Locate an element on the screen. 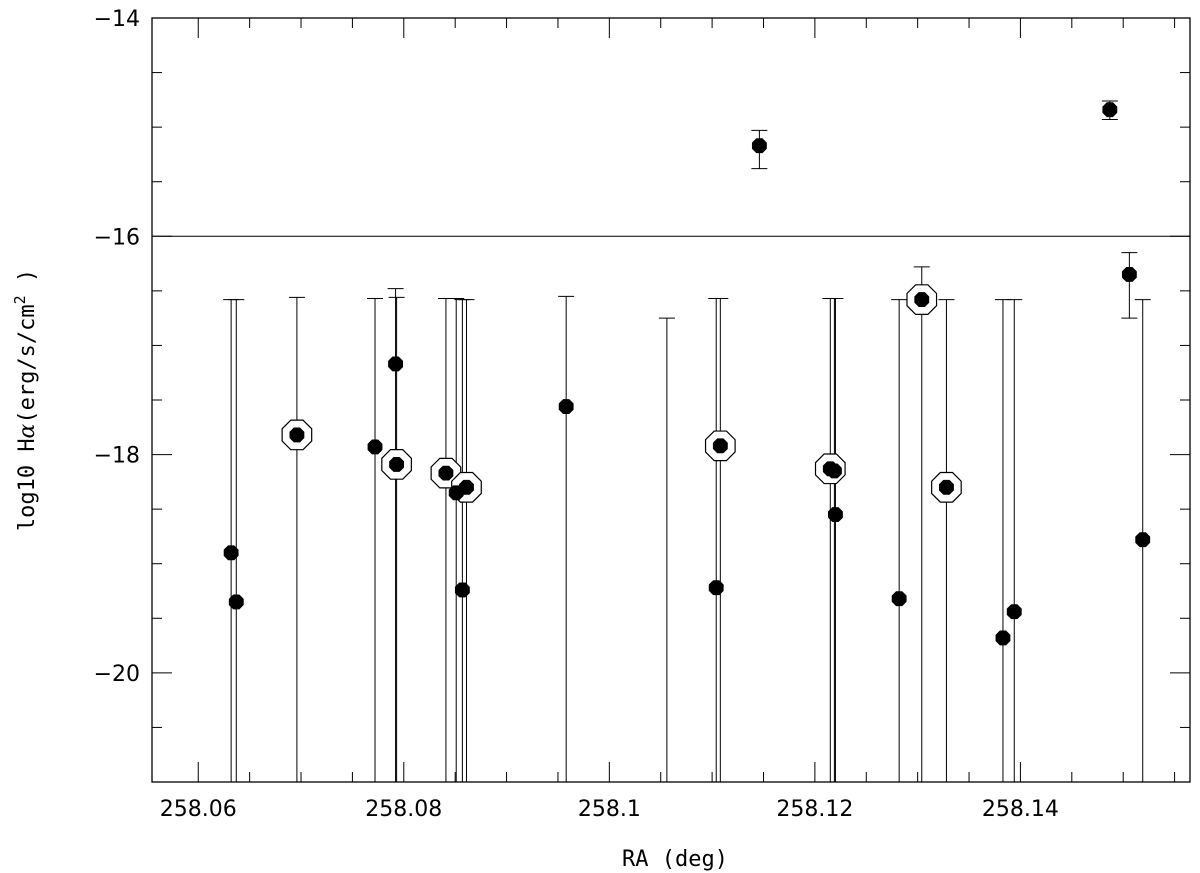 The image size is (1200, 873). y-axis-label-alpha: α is located at coordinates (27, 430).